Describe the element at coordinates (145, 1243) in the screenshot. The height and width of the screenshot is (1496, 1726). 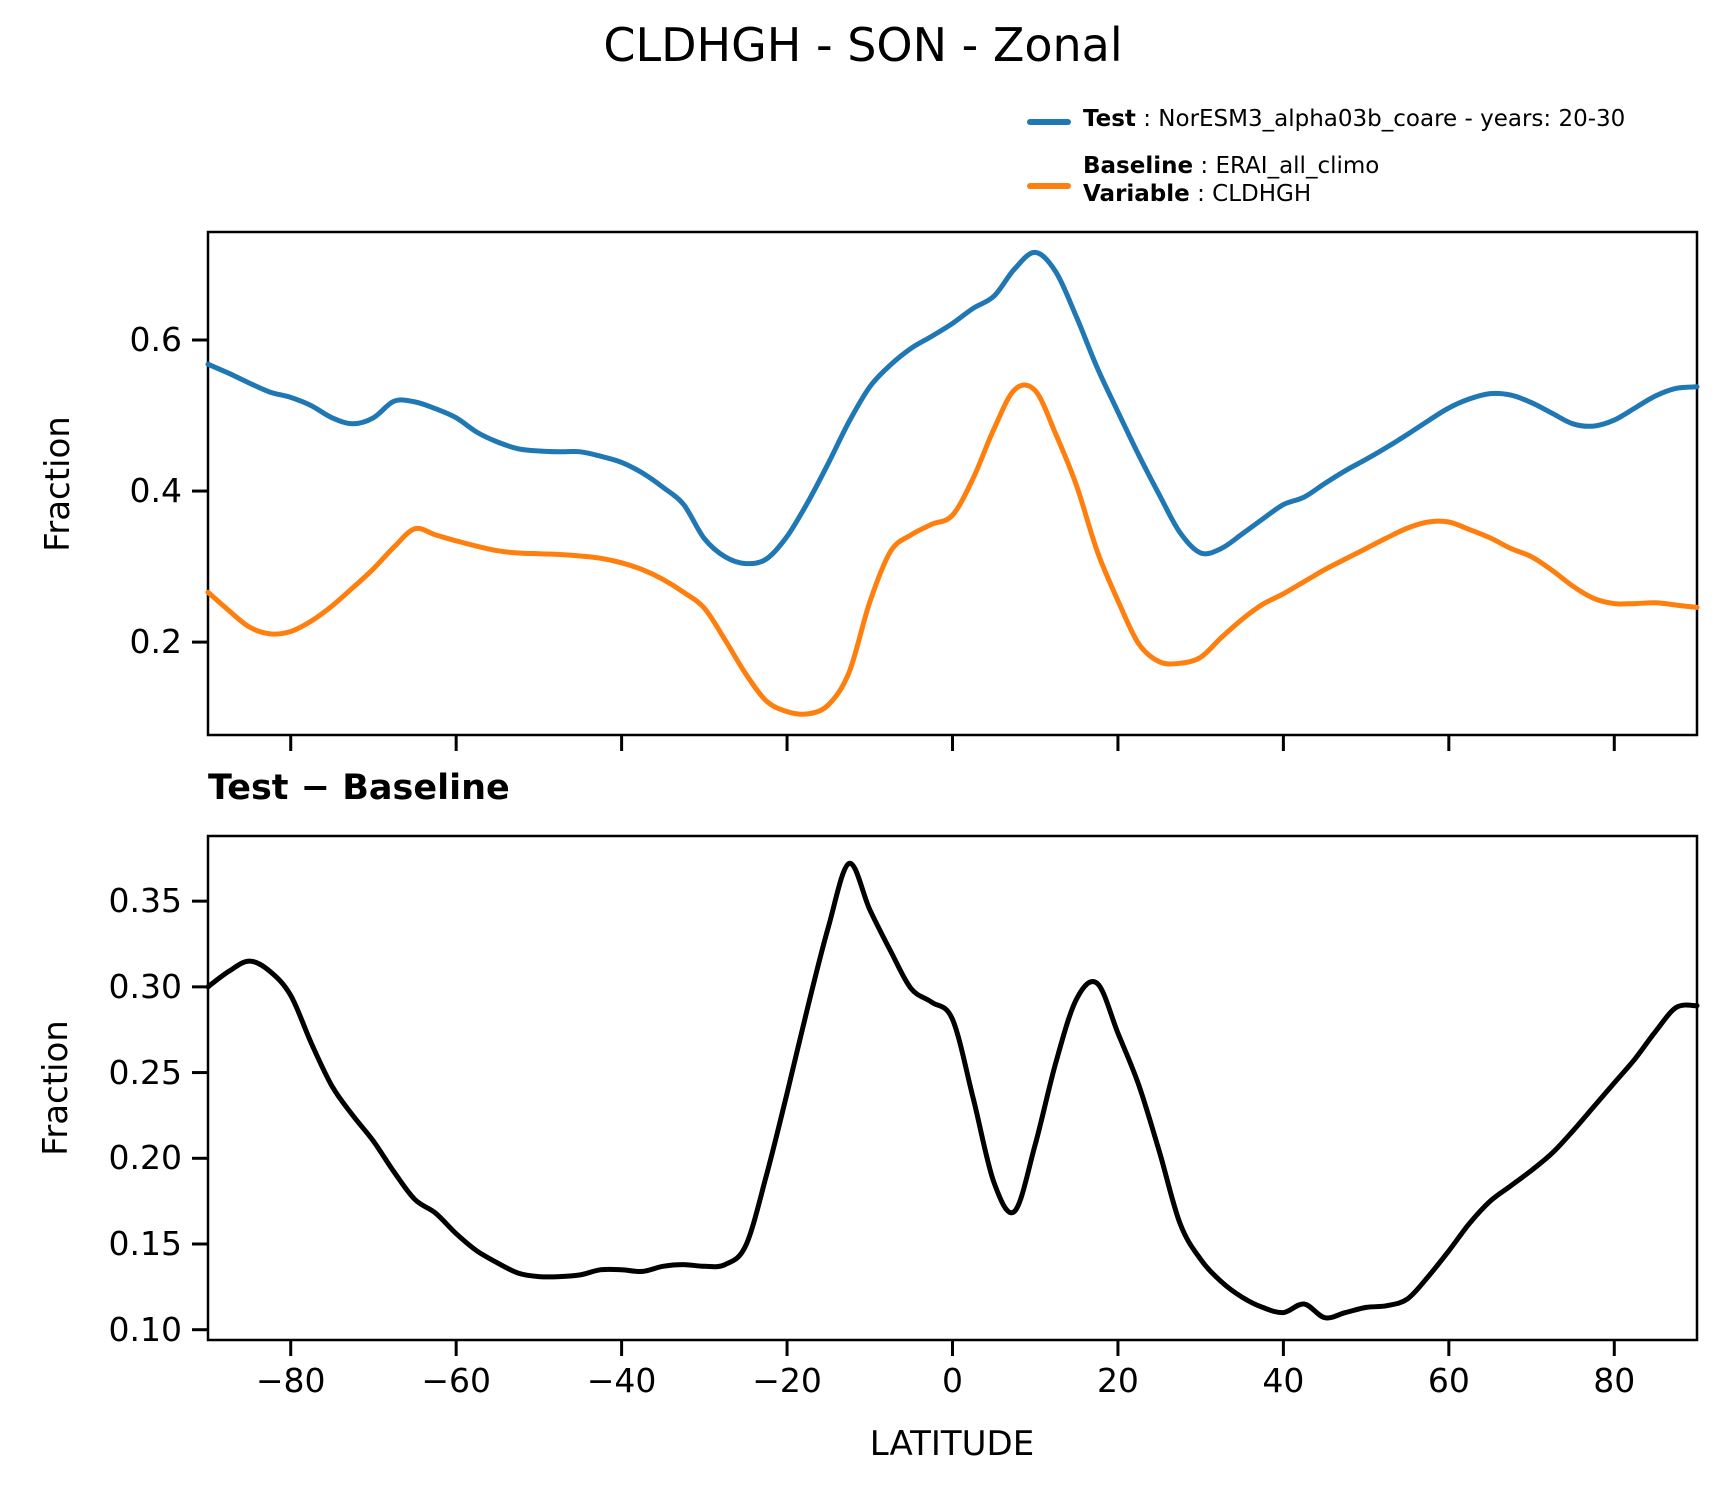
I see `y-tick-label: 0.15` at that location.